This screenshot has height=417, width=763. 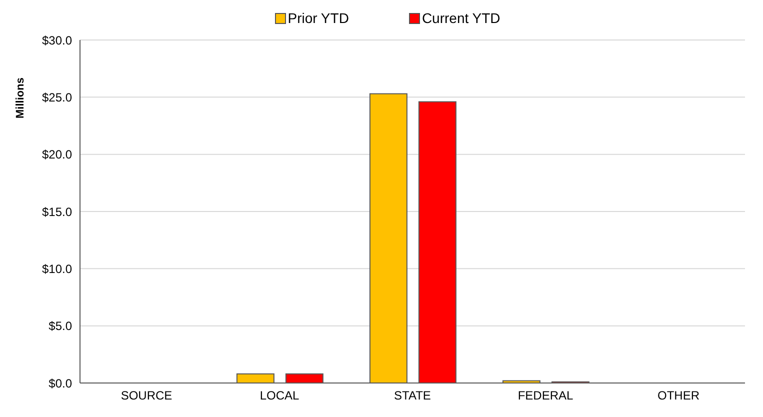 What do you see at coordinates (20, 98) in the screenshot?
I see `y-axis-title: Millions` at bounding box center [20, 98].